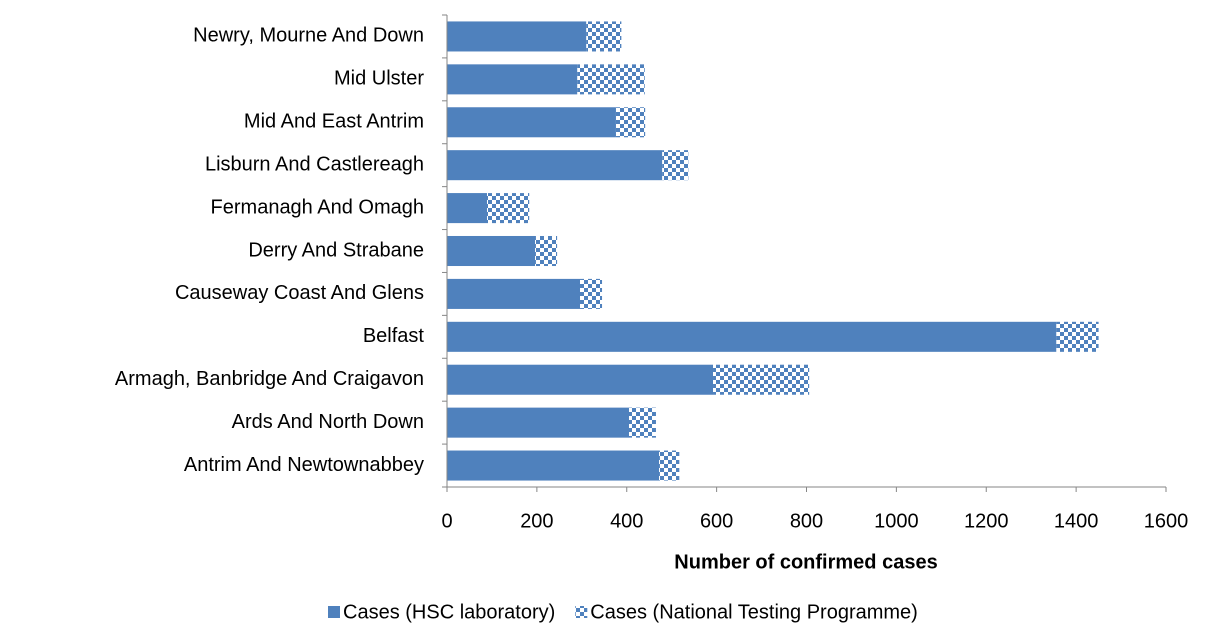 The image size is (1209, 642). I want to click on y-tick-label: Fermanagh And Omagh, so click(317, 207).